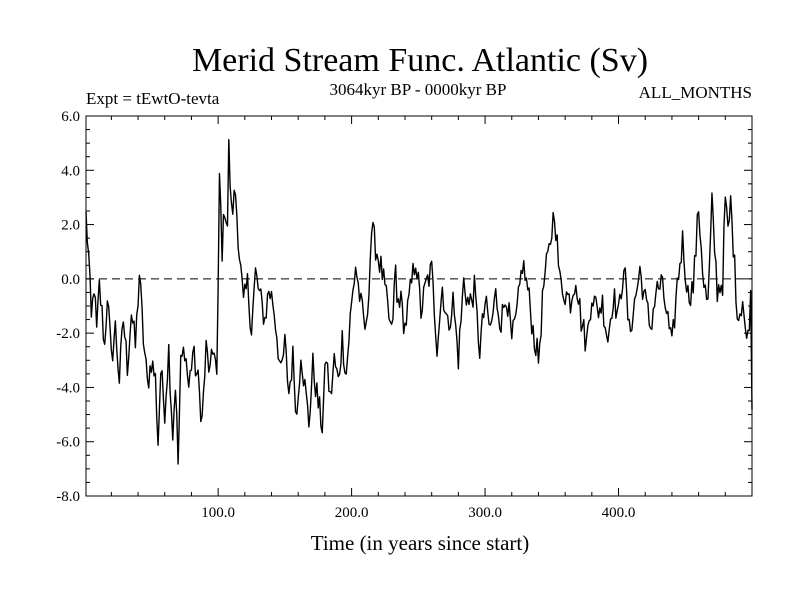 The height and width of the screenshot is (600, 800). I want to click on y-tick-label: -8.0, so click(68, 497).